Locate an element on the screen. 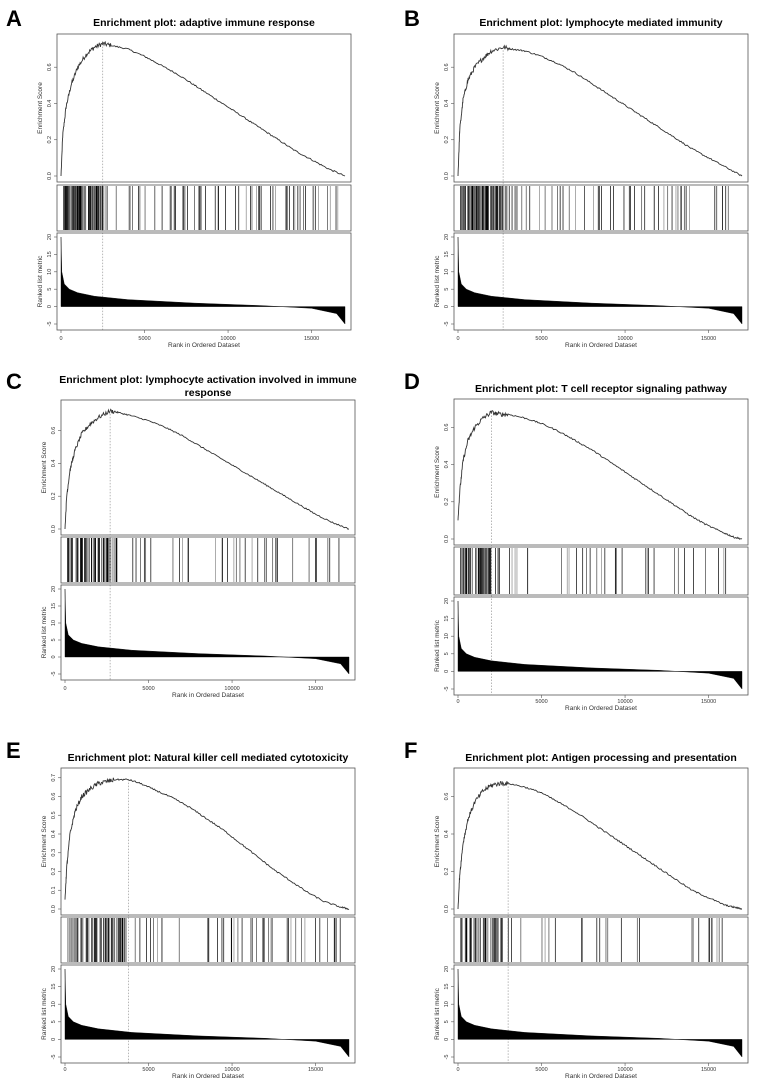 The height and width of the screenshot is (1084, 766). es-y-tick-label: 0.1 is located at coordinates (54, 890).